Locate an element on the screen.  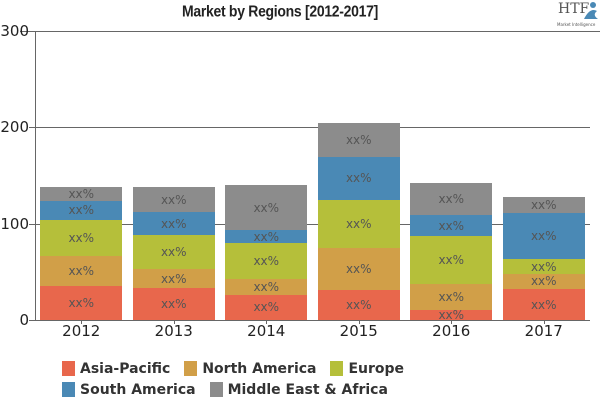
legend-item: Asia-Pacific is located at coordinates (116, 368).